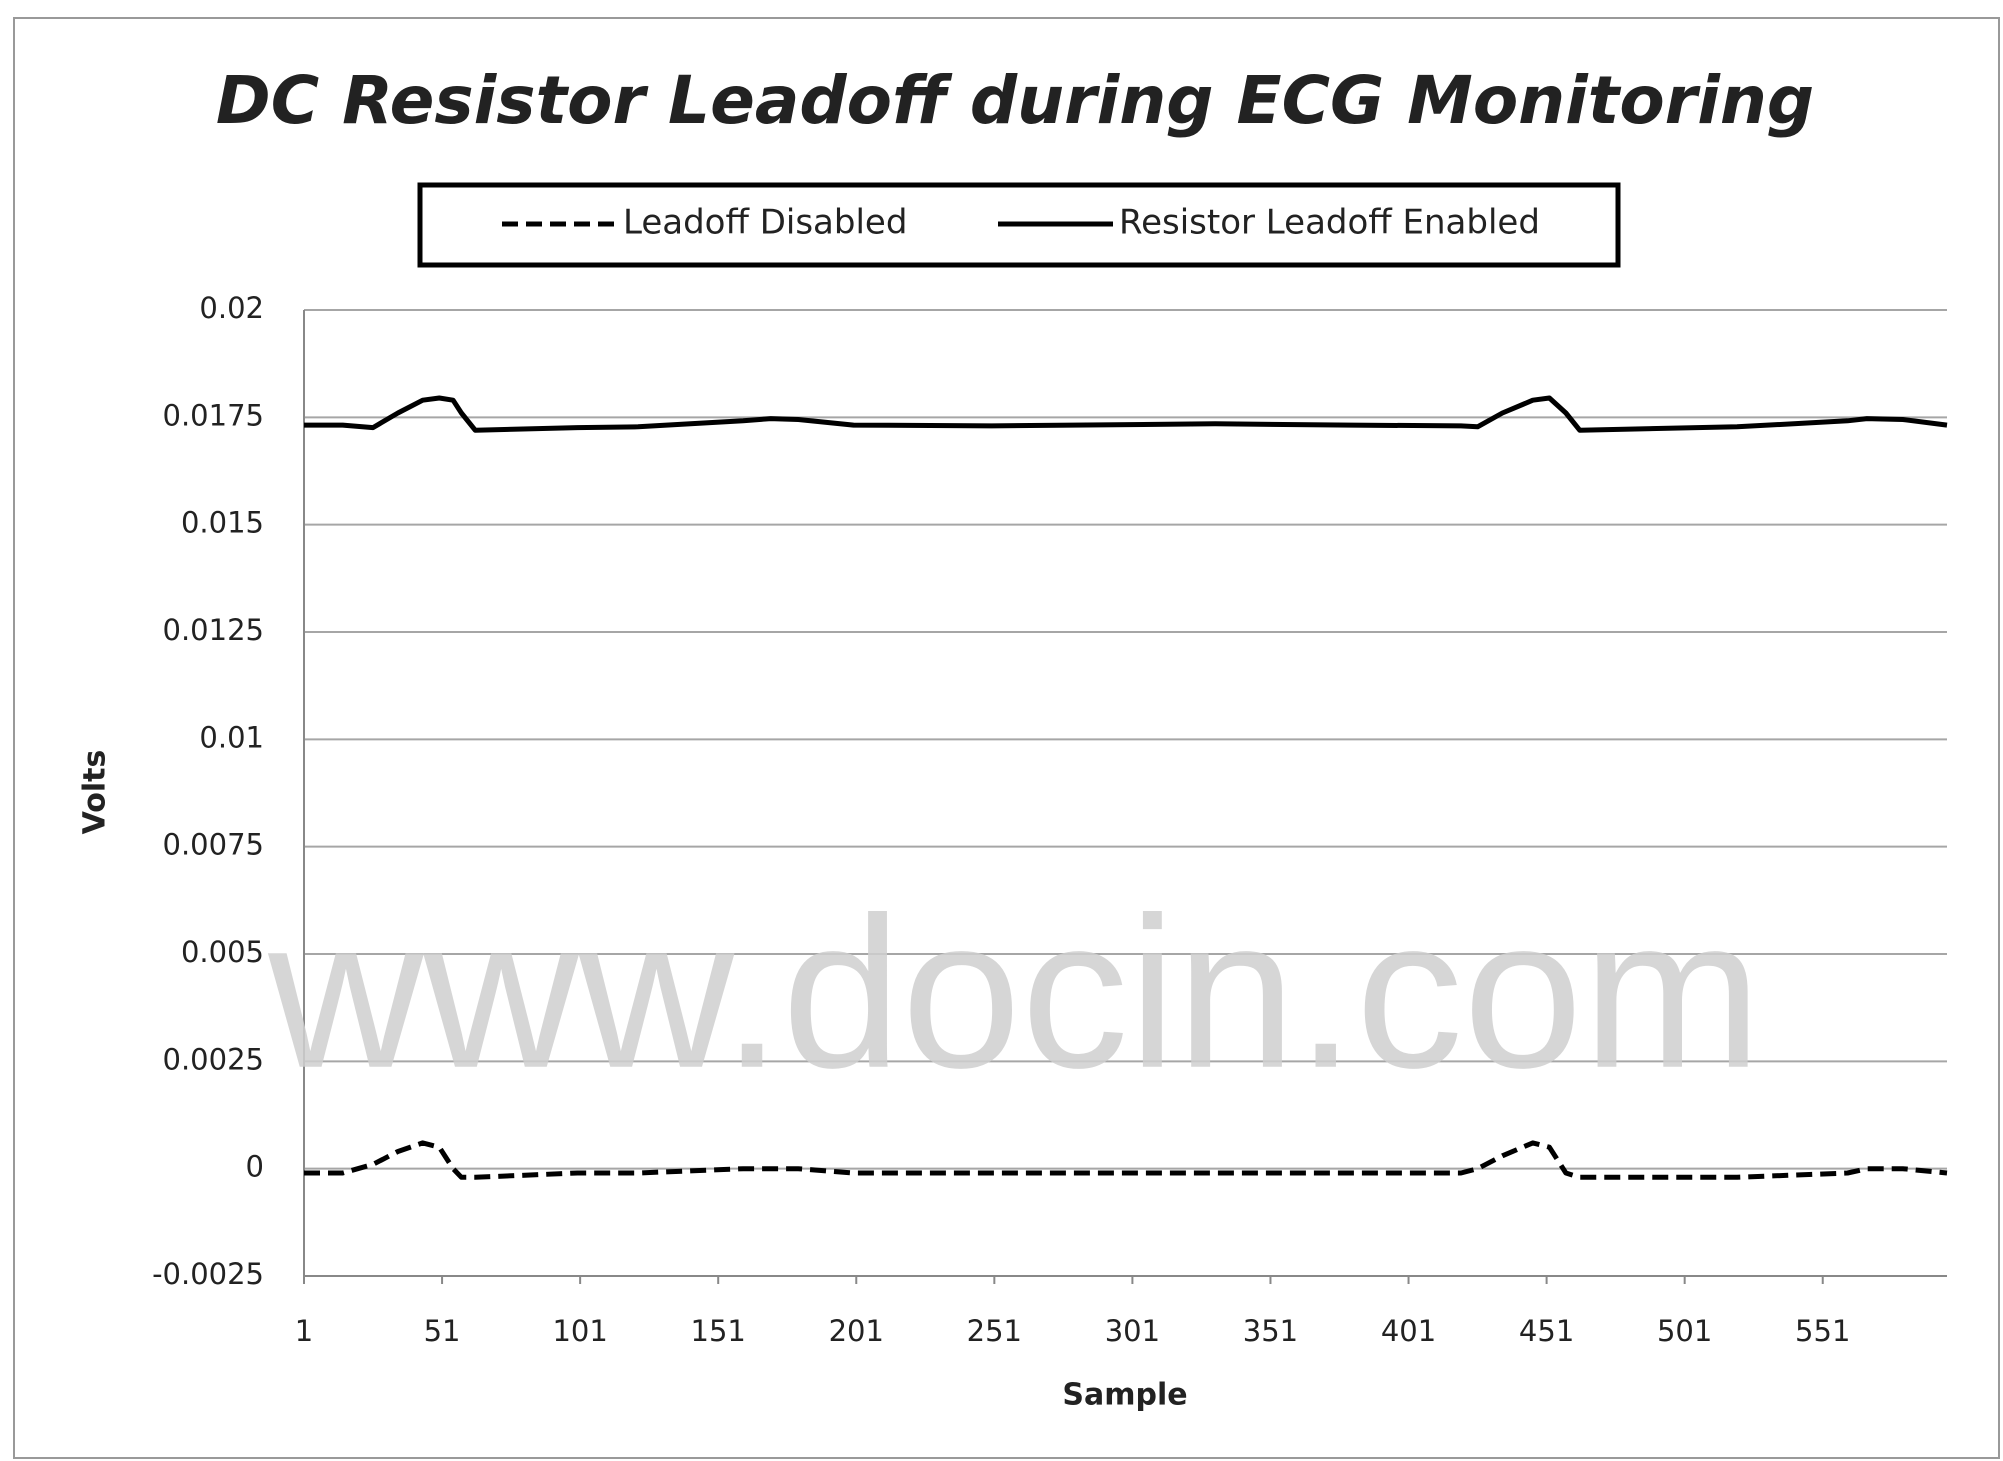  What do you see at coordinates (994, 1331) in the screenshot?
I see `x-tick-label: 251` at bounding box center [994, 1331].